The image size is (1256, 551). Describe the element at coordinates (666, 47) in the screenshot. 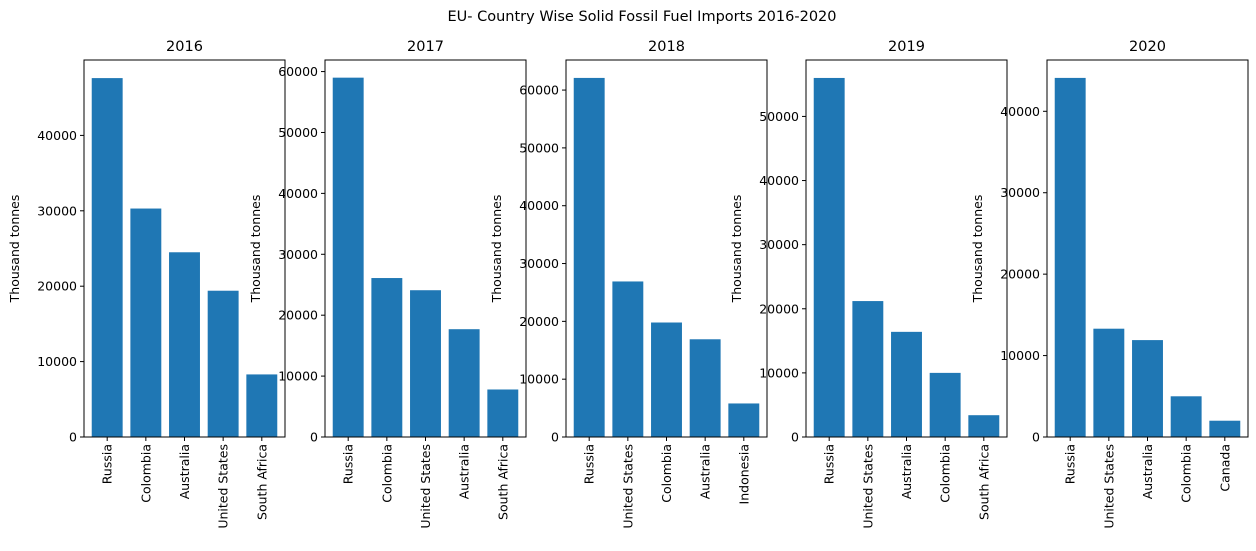

I see `subplot-title: 2018` at that location.